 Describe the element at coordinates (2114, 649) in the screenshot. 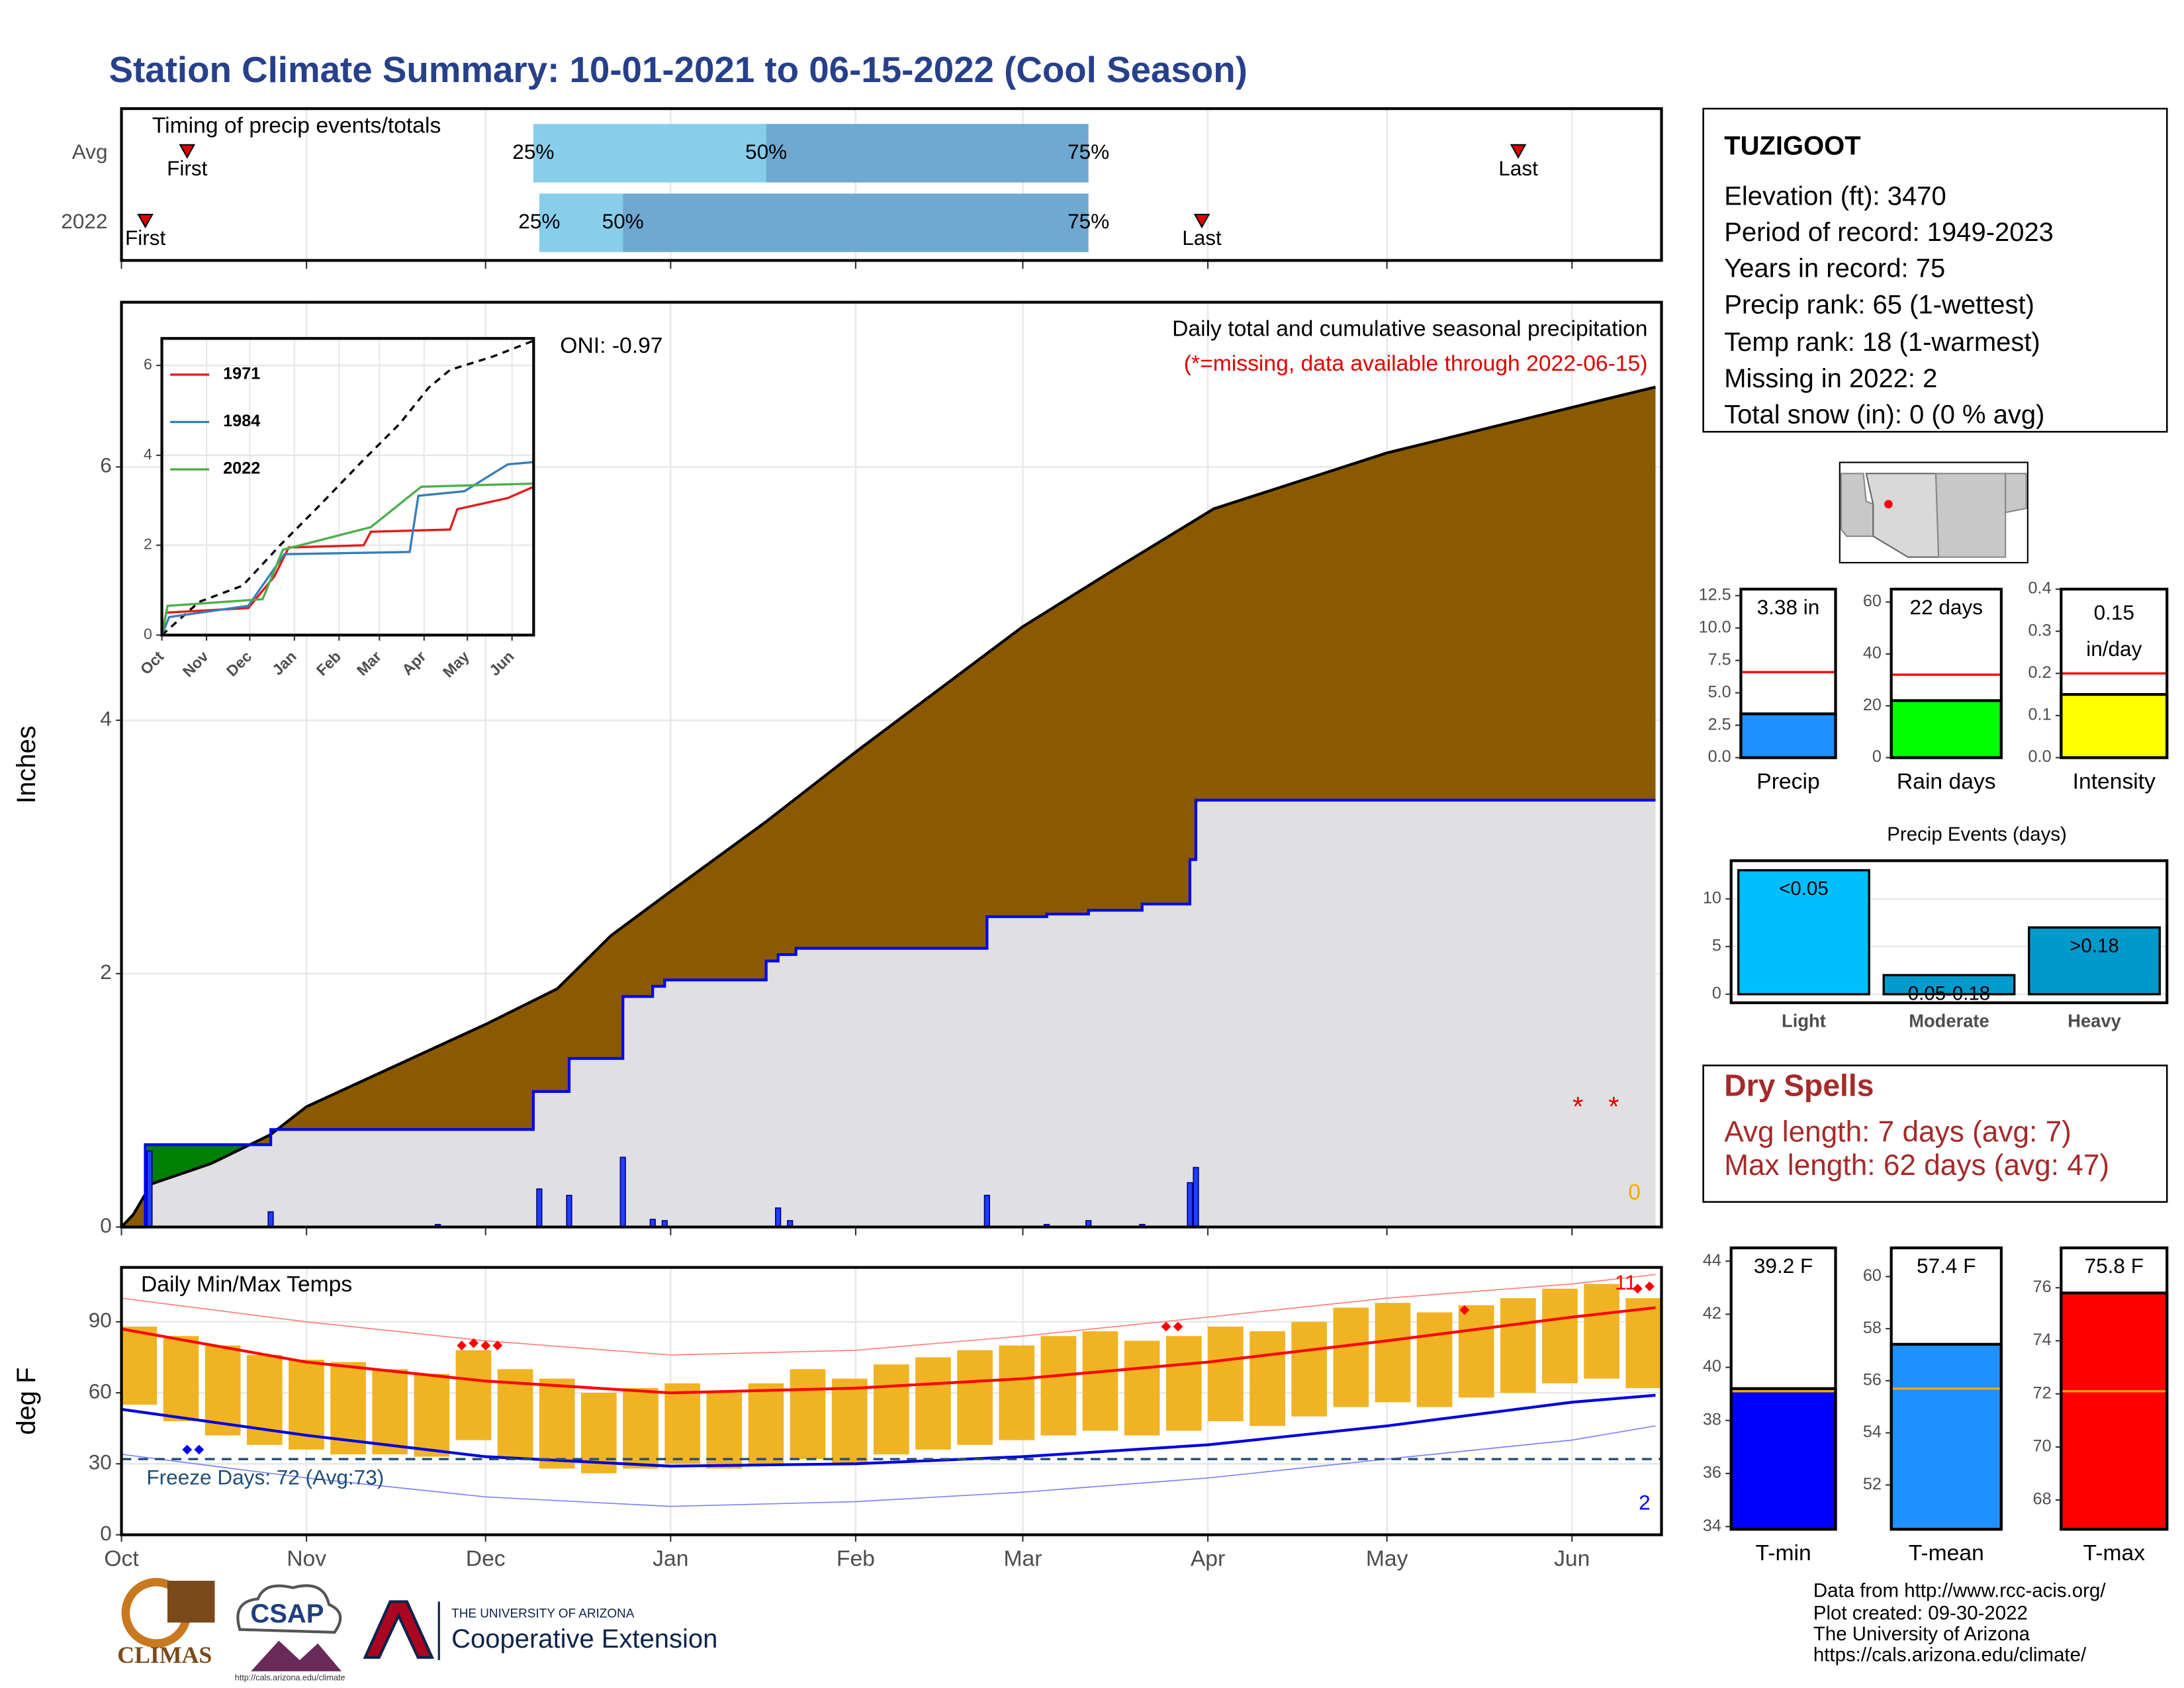

I see `value-unit: in/day` at that location.